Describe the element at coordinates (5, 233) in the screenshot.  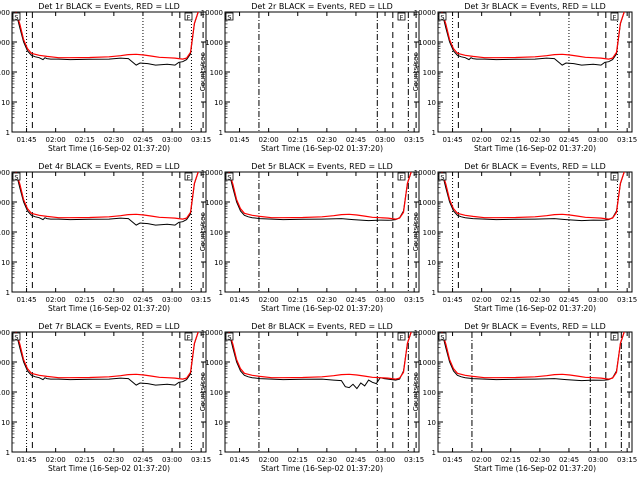
I see `det4r-ytick-label: 100` at that location.